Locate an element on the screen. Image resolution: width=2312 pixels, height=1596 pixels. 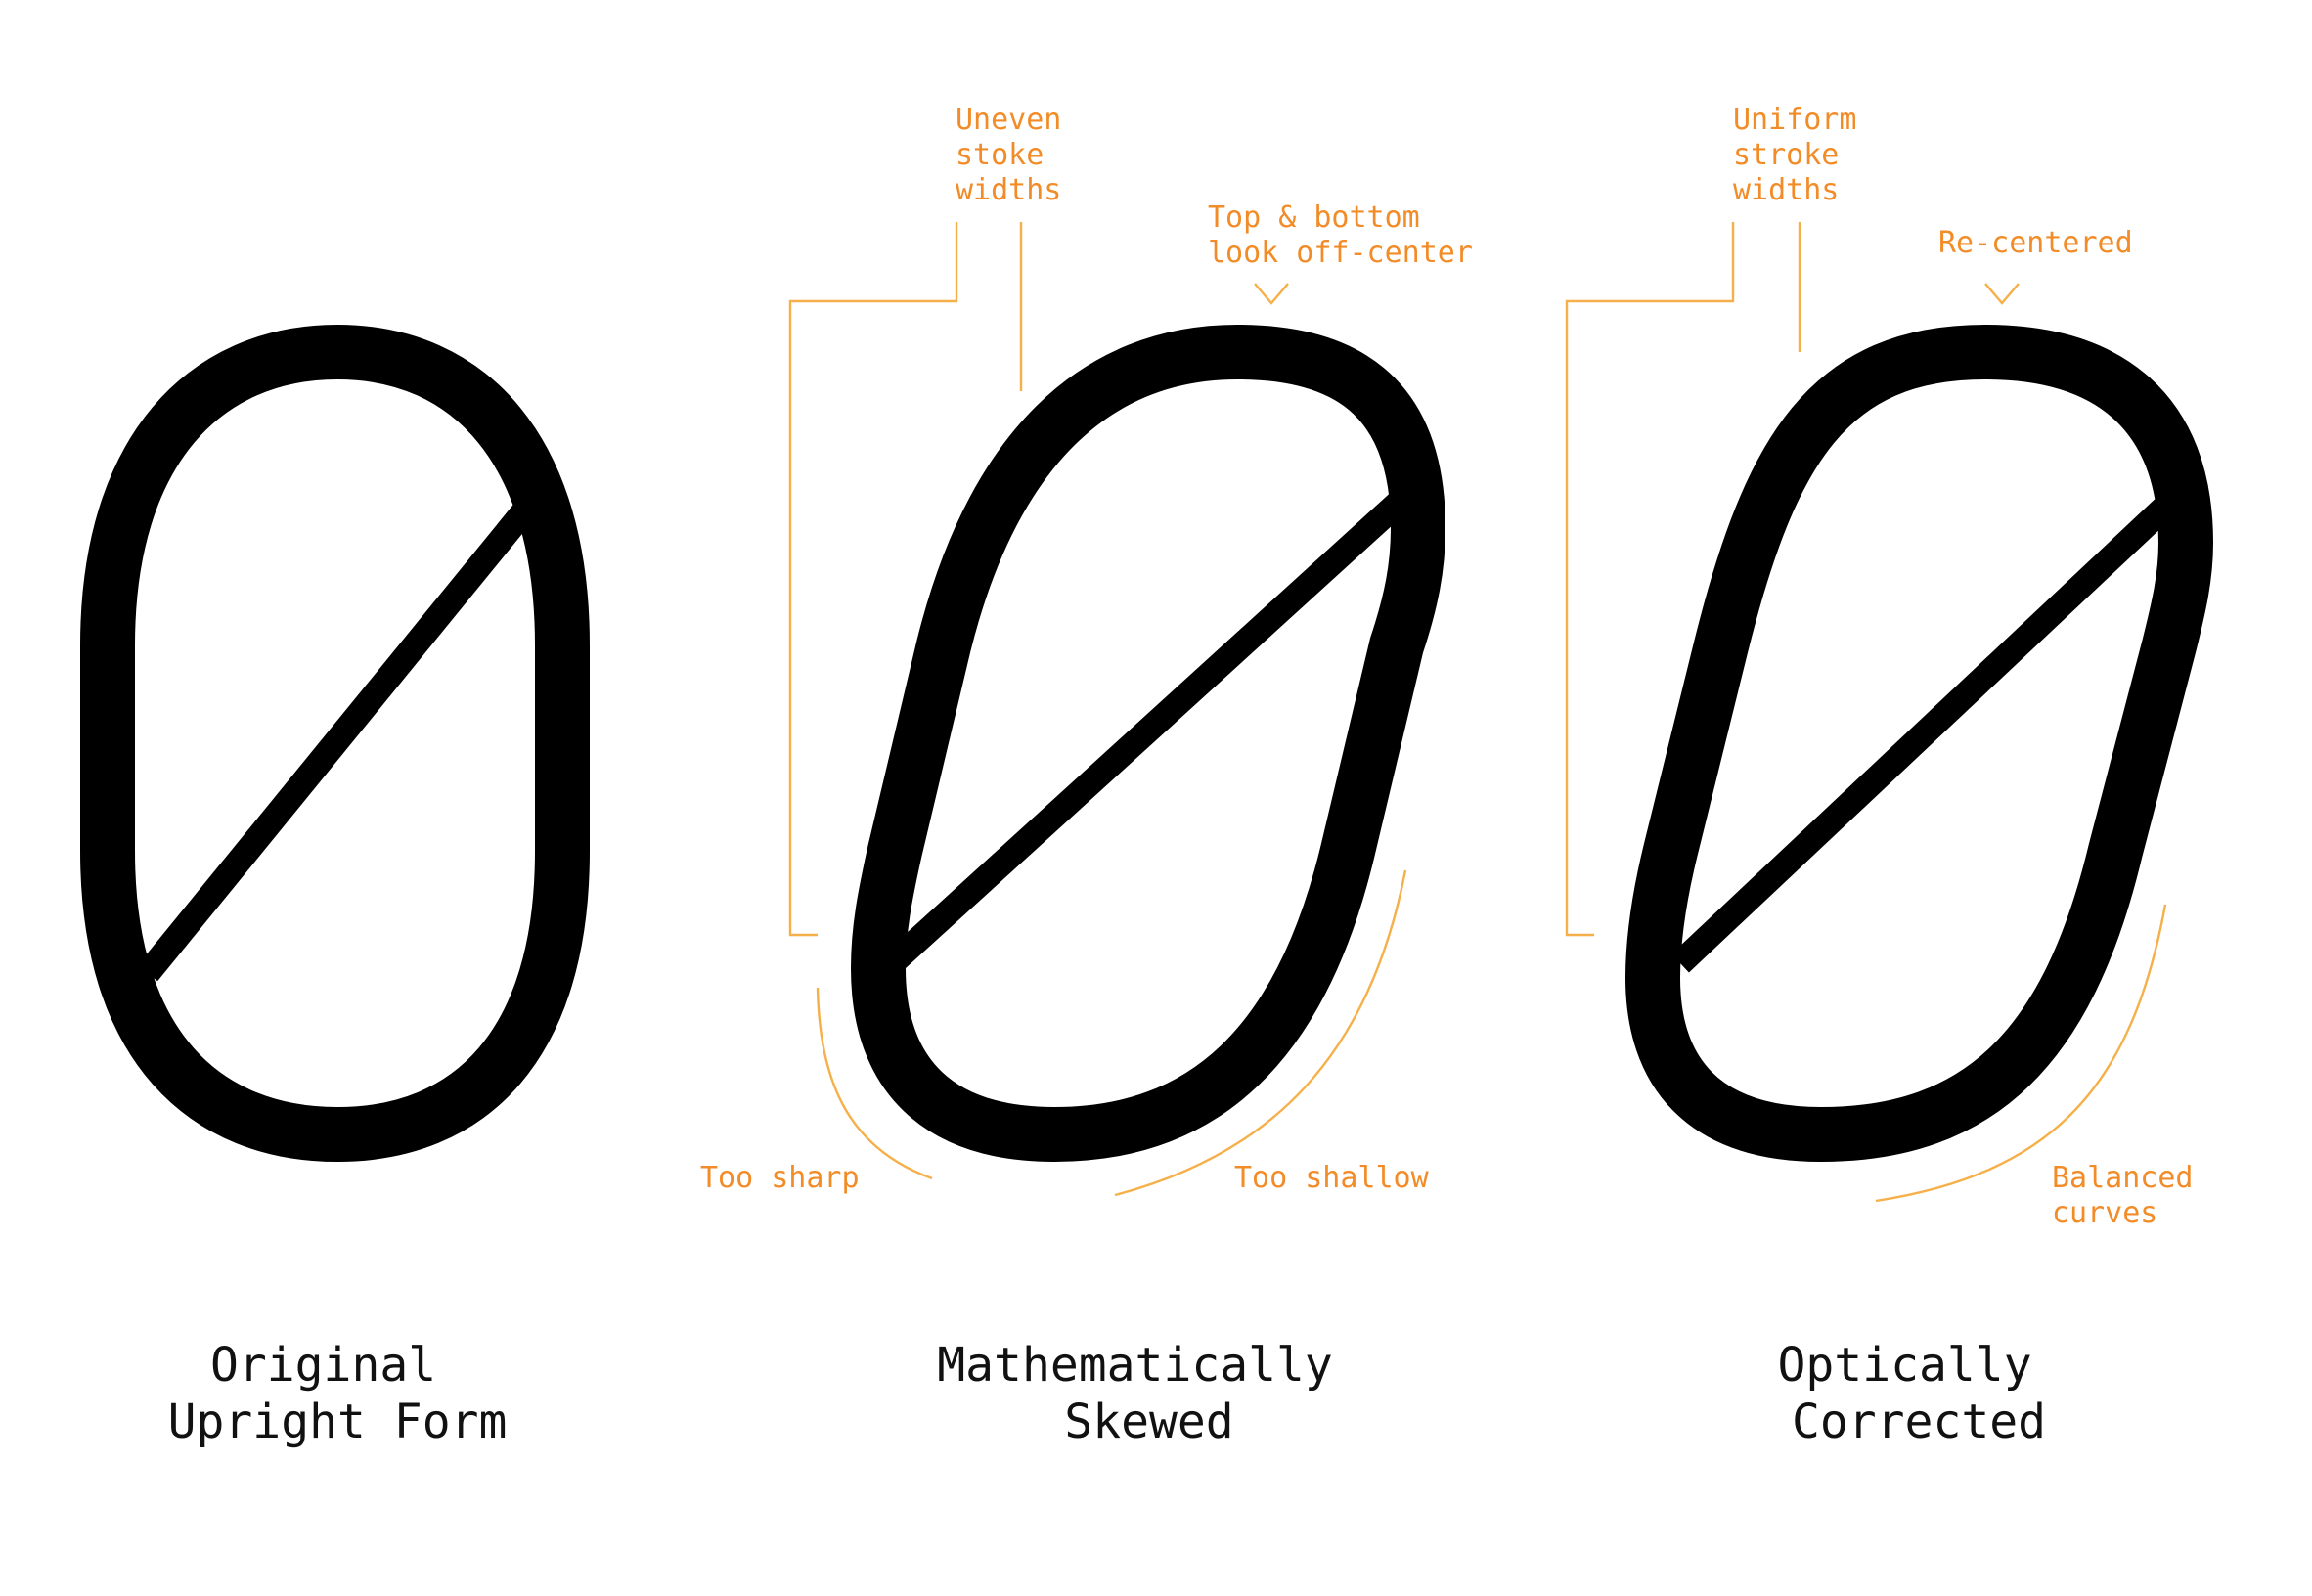
skewed-zero-glyph is located at coordinates (1148, 743).